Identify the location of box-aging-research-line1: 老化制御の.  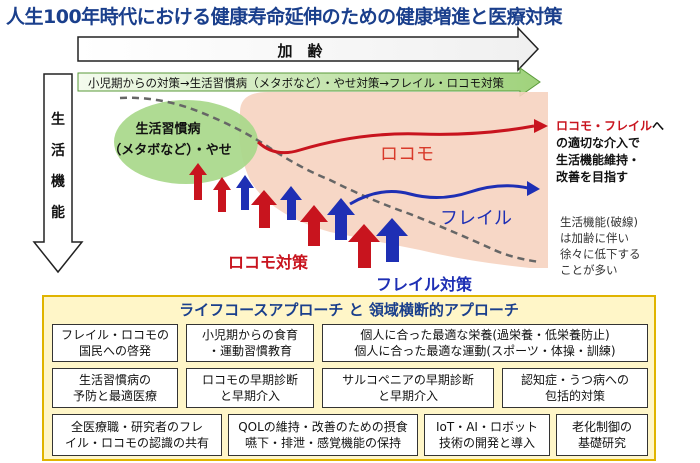
(601, 427).